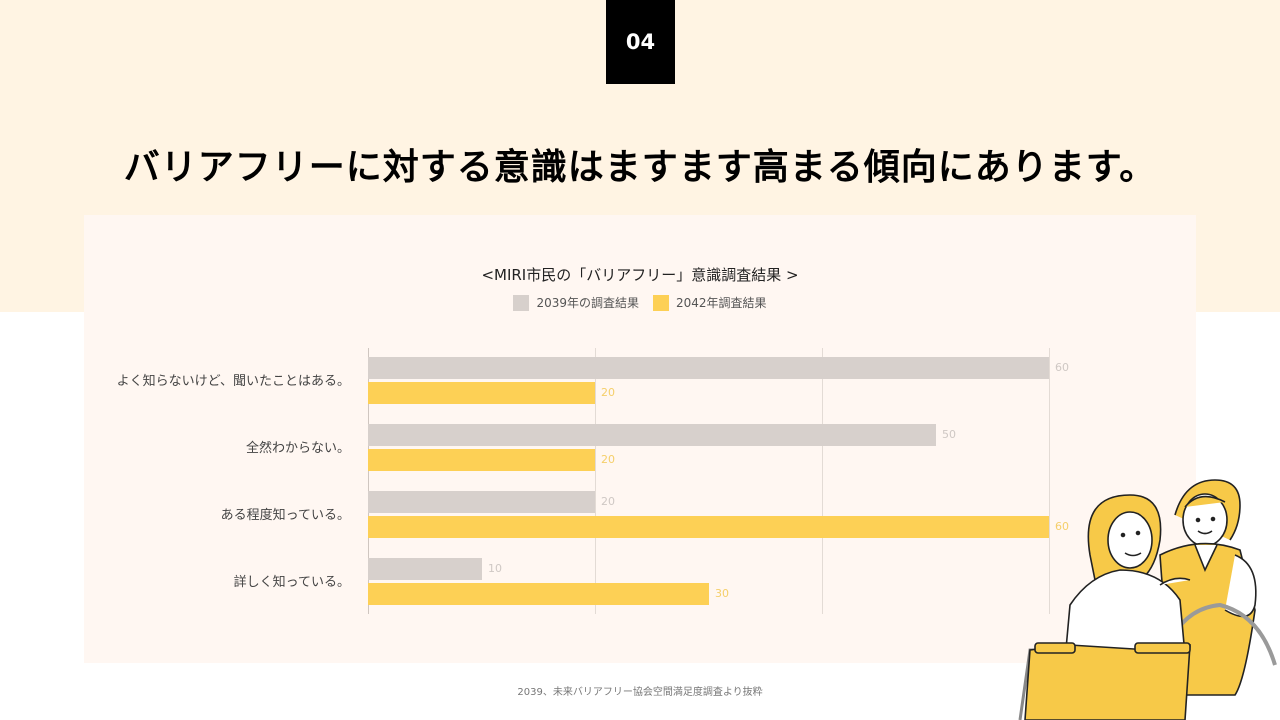 This screenshot has height=720, width=1280. I want to click on category-label: よく知らないけど、聞いたことはある。, so click(233, 381).